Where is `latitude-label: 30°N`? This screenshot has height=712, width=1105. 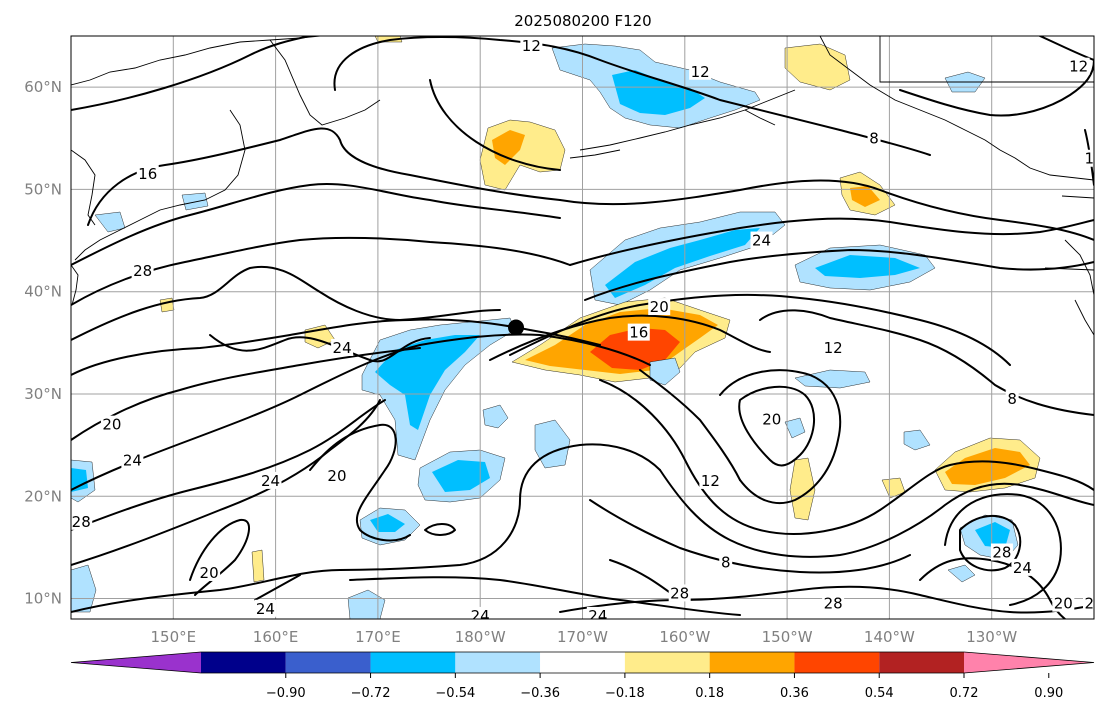
latitude-label: 30°N is located at coordinates (43, 394).